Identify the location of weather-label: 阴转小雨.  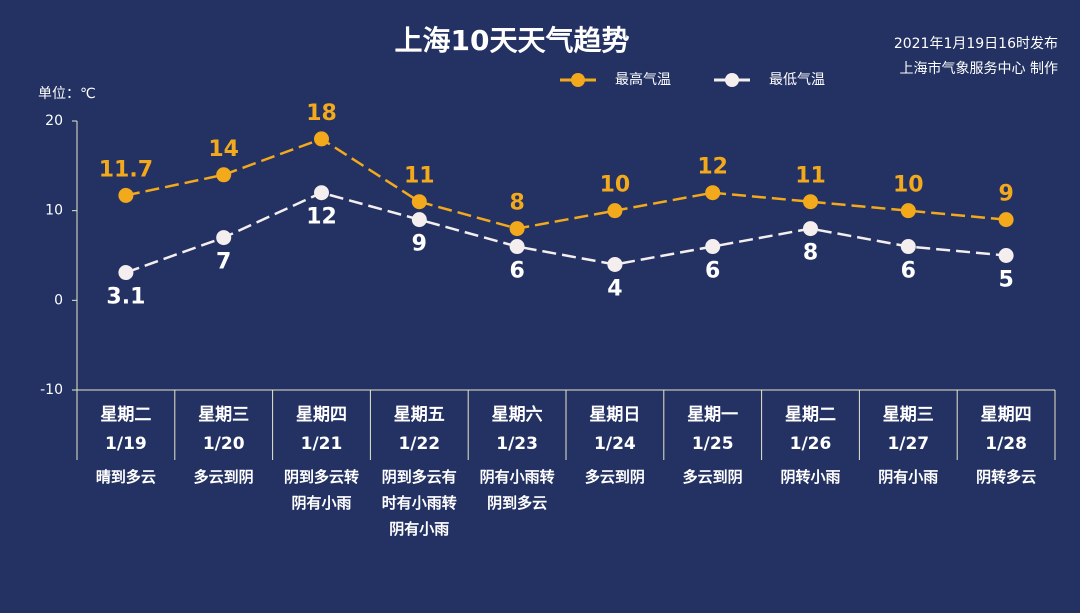
(810, 477).